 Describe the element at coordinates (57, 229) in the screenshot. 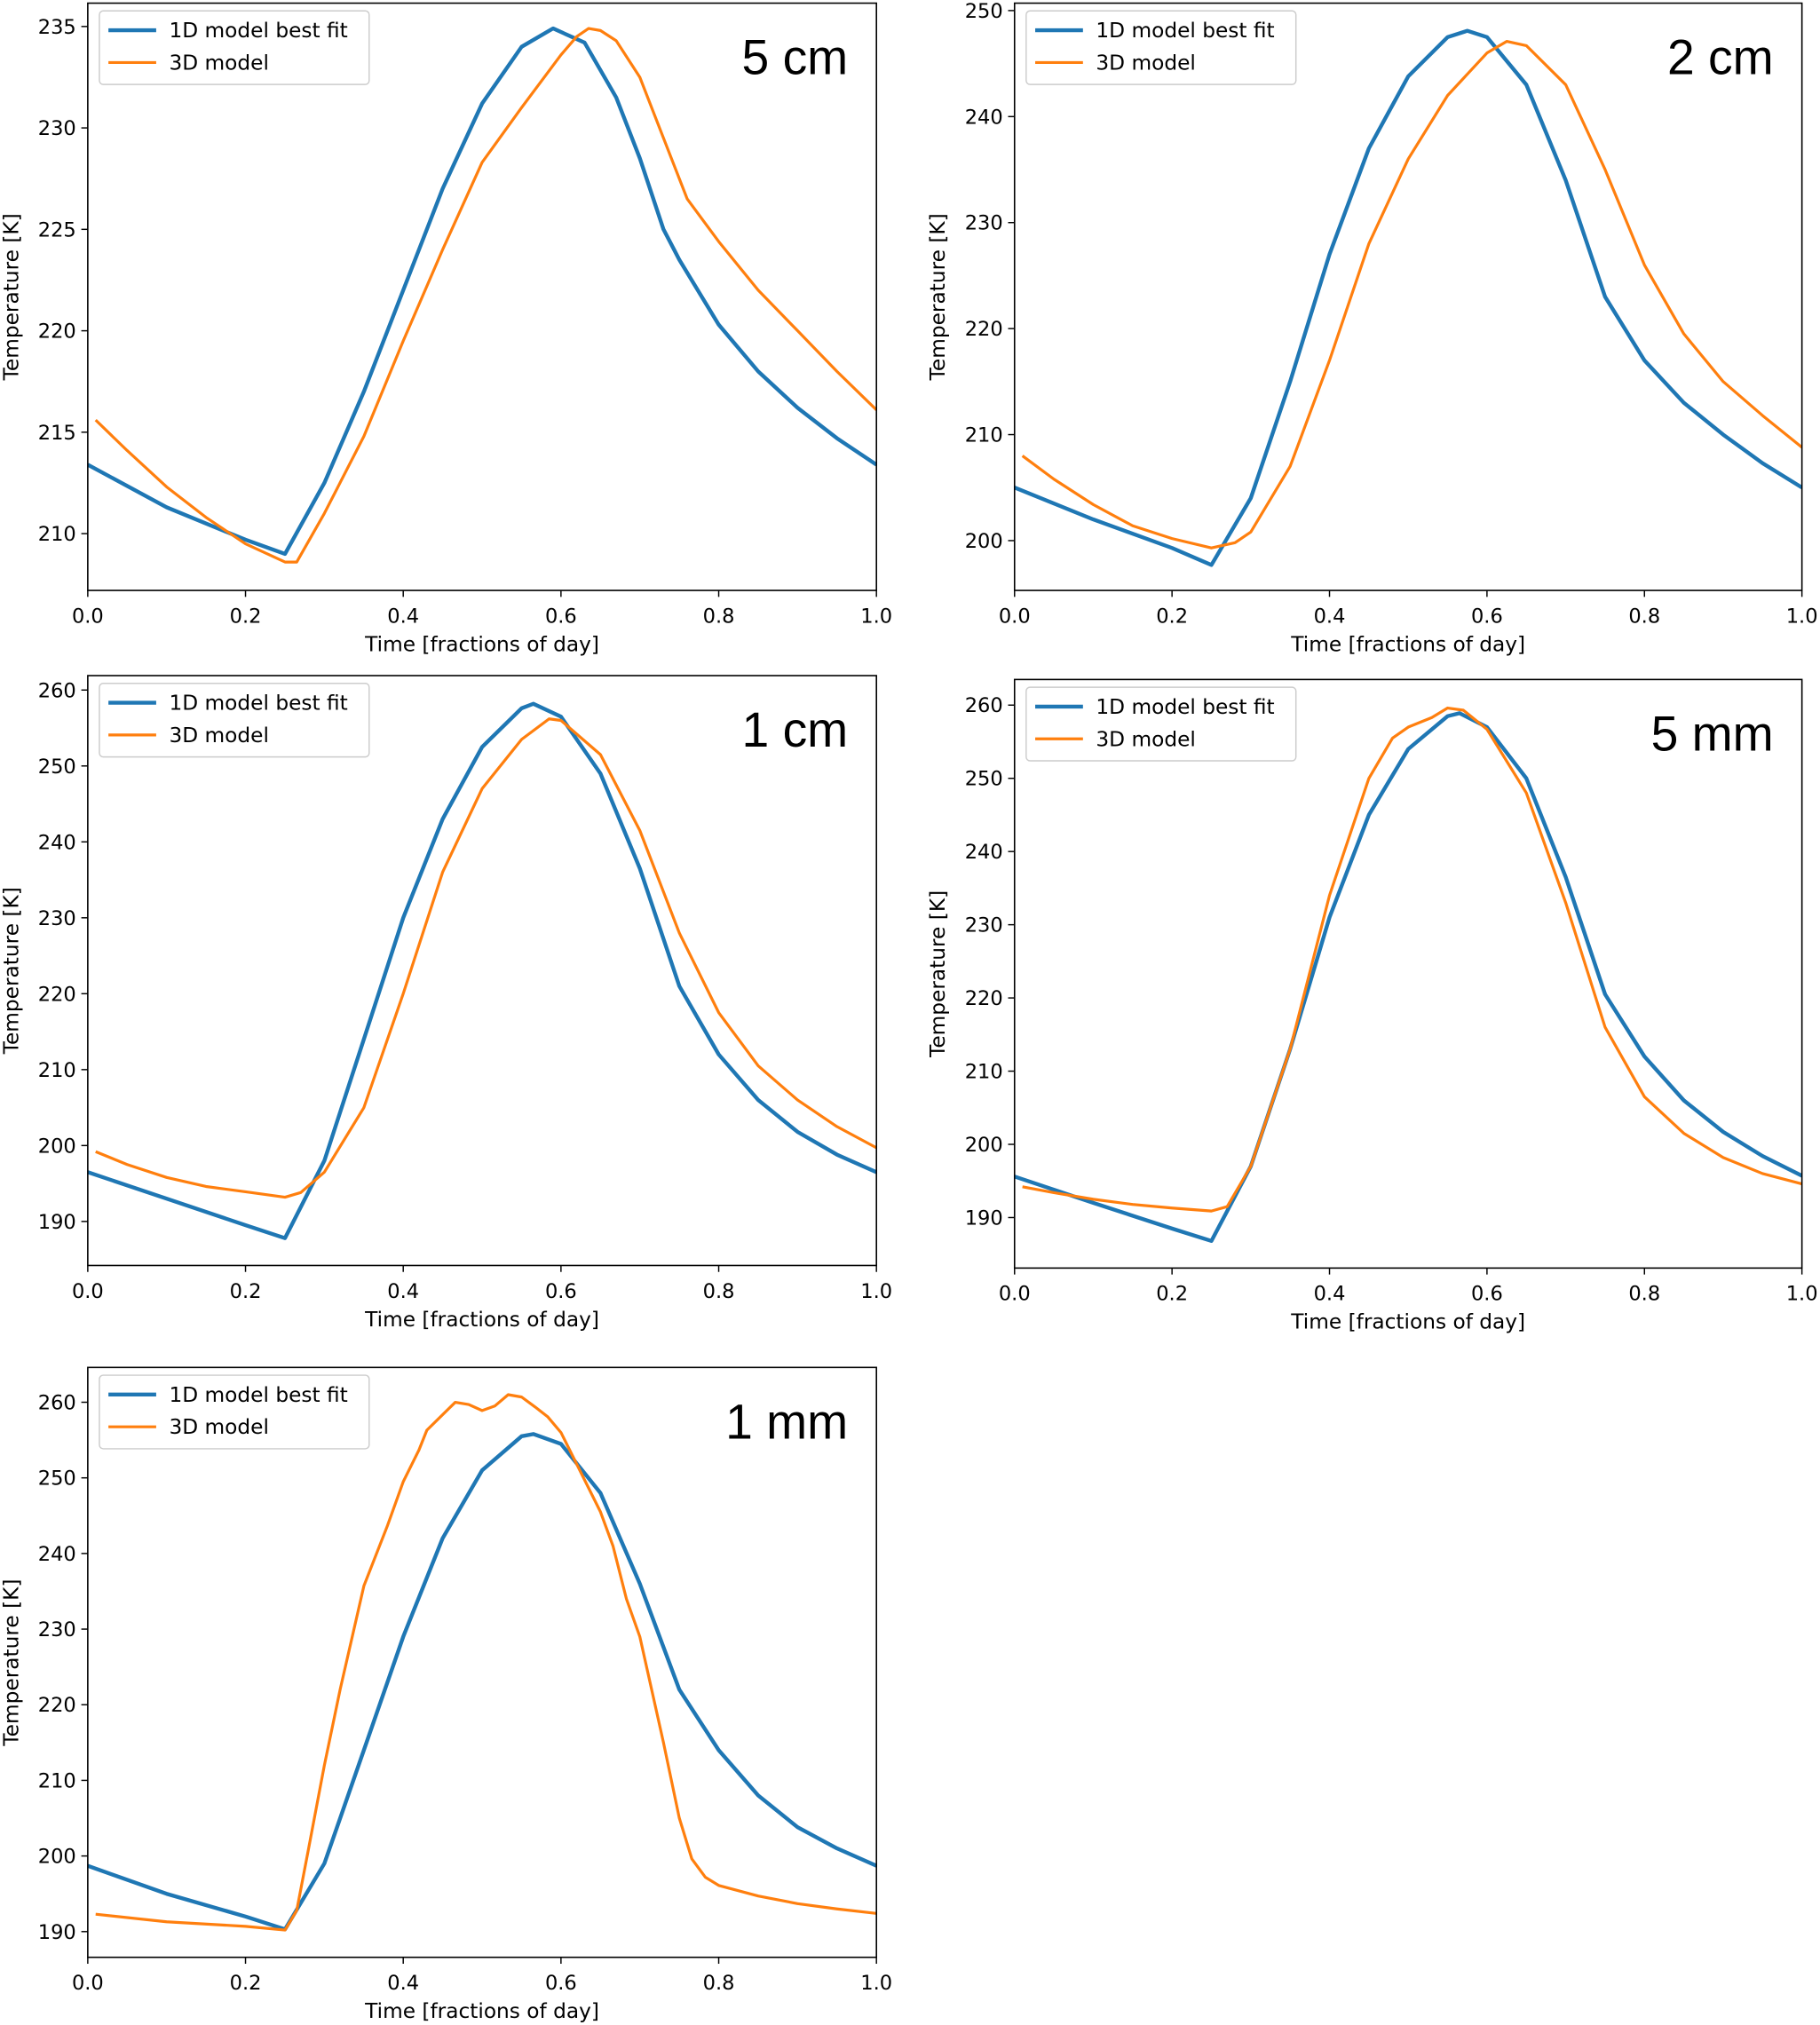

I see `y-tick-label: 225` at that location.